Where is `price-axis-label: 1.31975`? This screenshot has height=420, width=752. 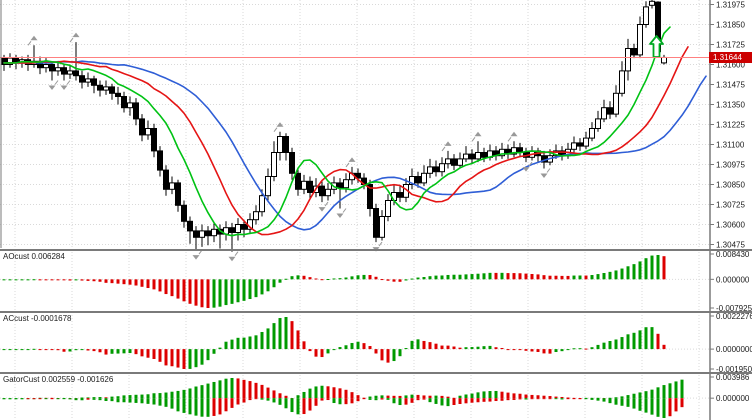
price-axis-label: 1.31975 is located at coordinates (730, 5).